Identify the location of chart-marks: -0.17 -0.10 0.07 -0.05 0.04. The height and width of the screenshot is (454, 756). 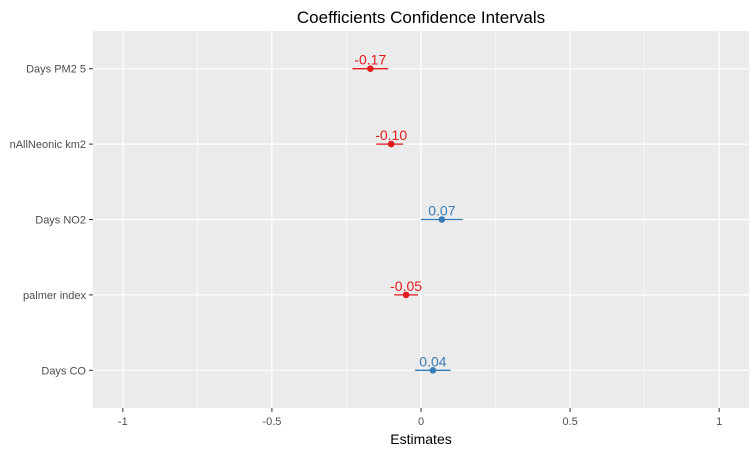
(407, 213).